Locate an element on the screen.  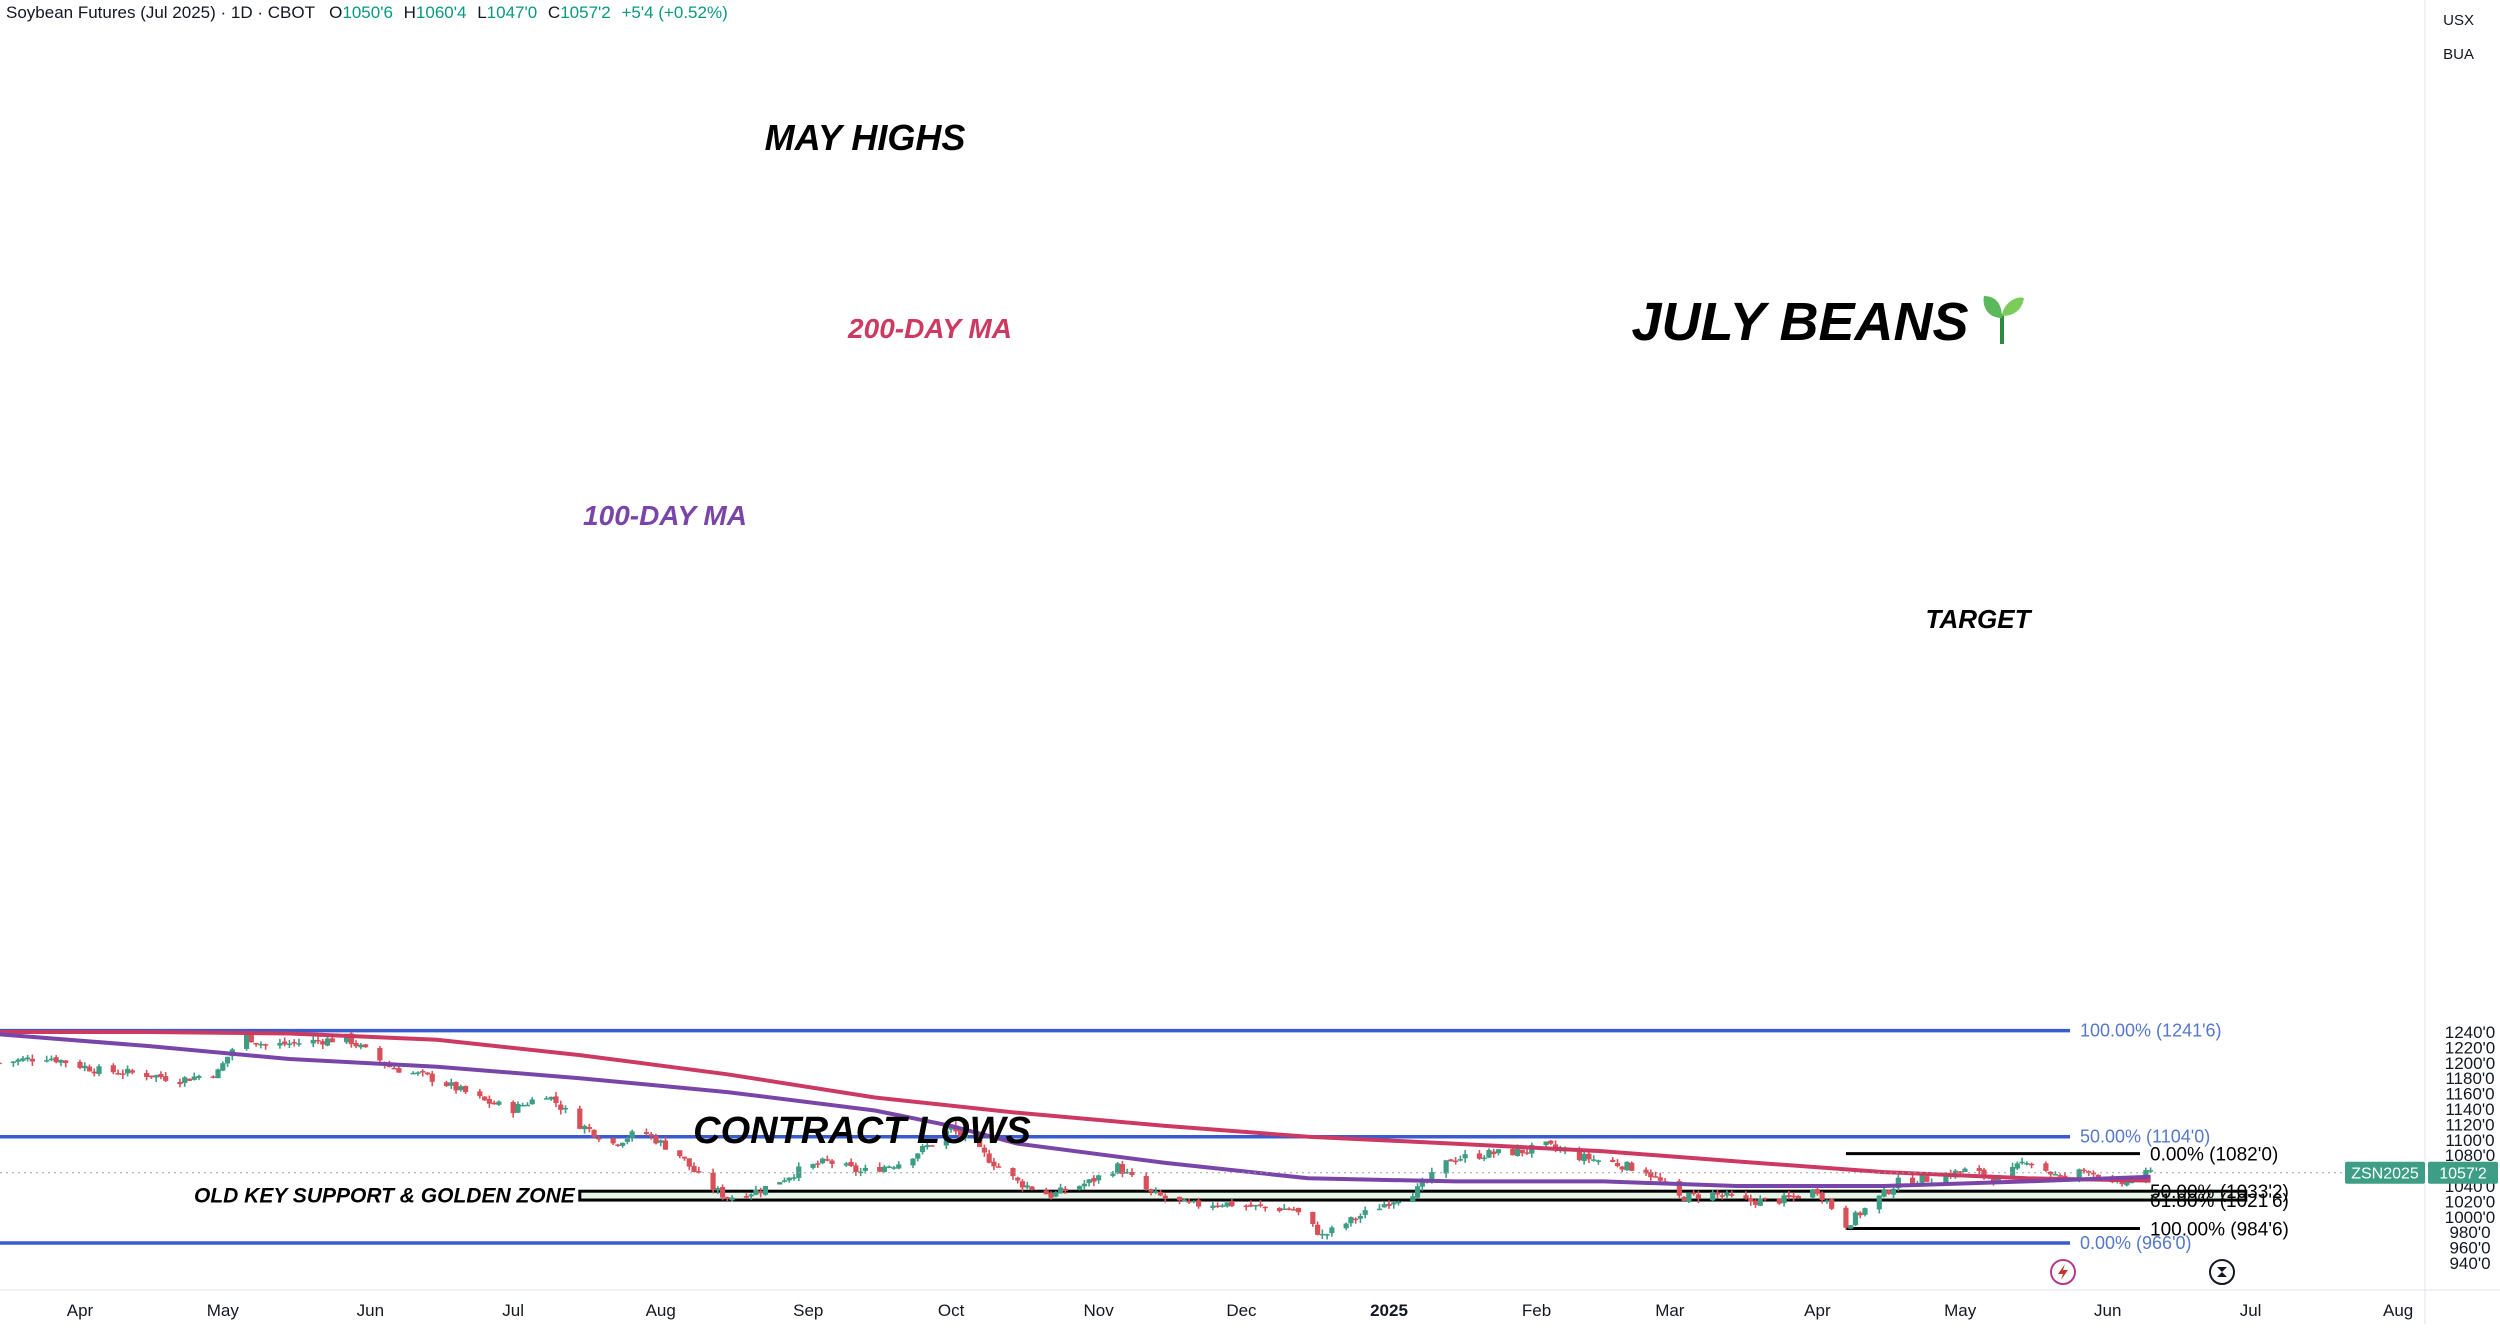
replay-icon-ring is located at coordinates (2222, 1272).